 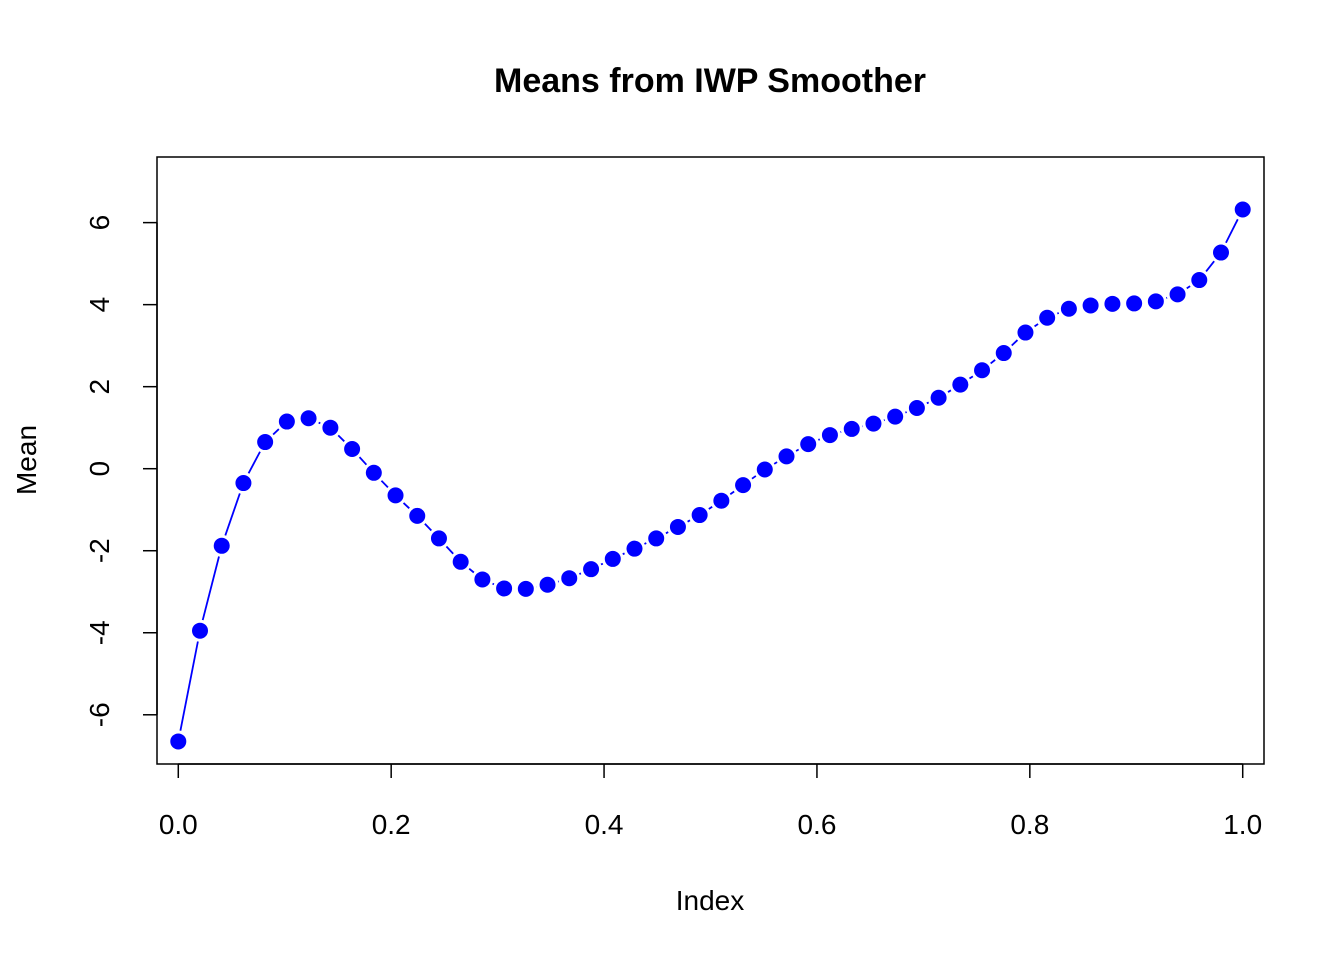 What do you see at coordinates (99, 223) in the screenshot?
I see `y-tick-label: 6` at bounding box center [99, 223].